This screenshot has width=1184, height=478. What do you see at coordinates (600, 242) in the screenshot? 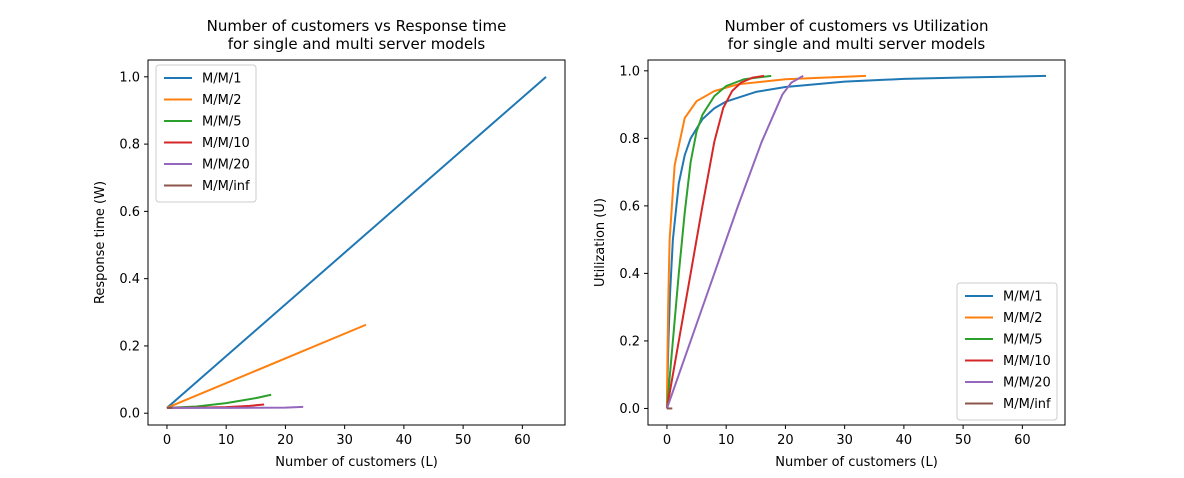
I see `y-axis-title: Utilization (U)` at bounding box center [600, 242].